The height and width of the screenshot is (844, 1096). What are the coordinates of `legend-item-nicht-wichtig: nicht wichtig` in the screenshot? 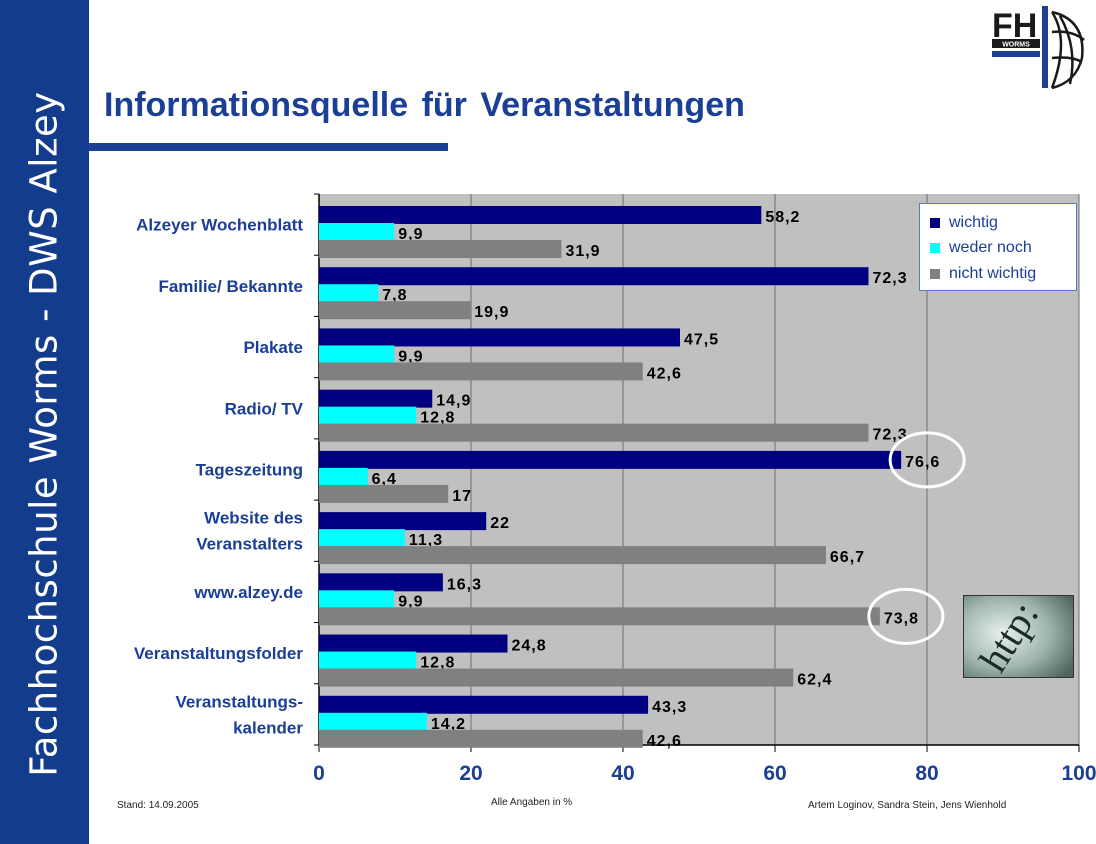 It's located at (983, 274).